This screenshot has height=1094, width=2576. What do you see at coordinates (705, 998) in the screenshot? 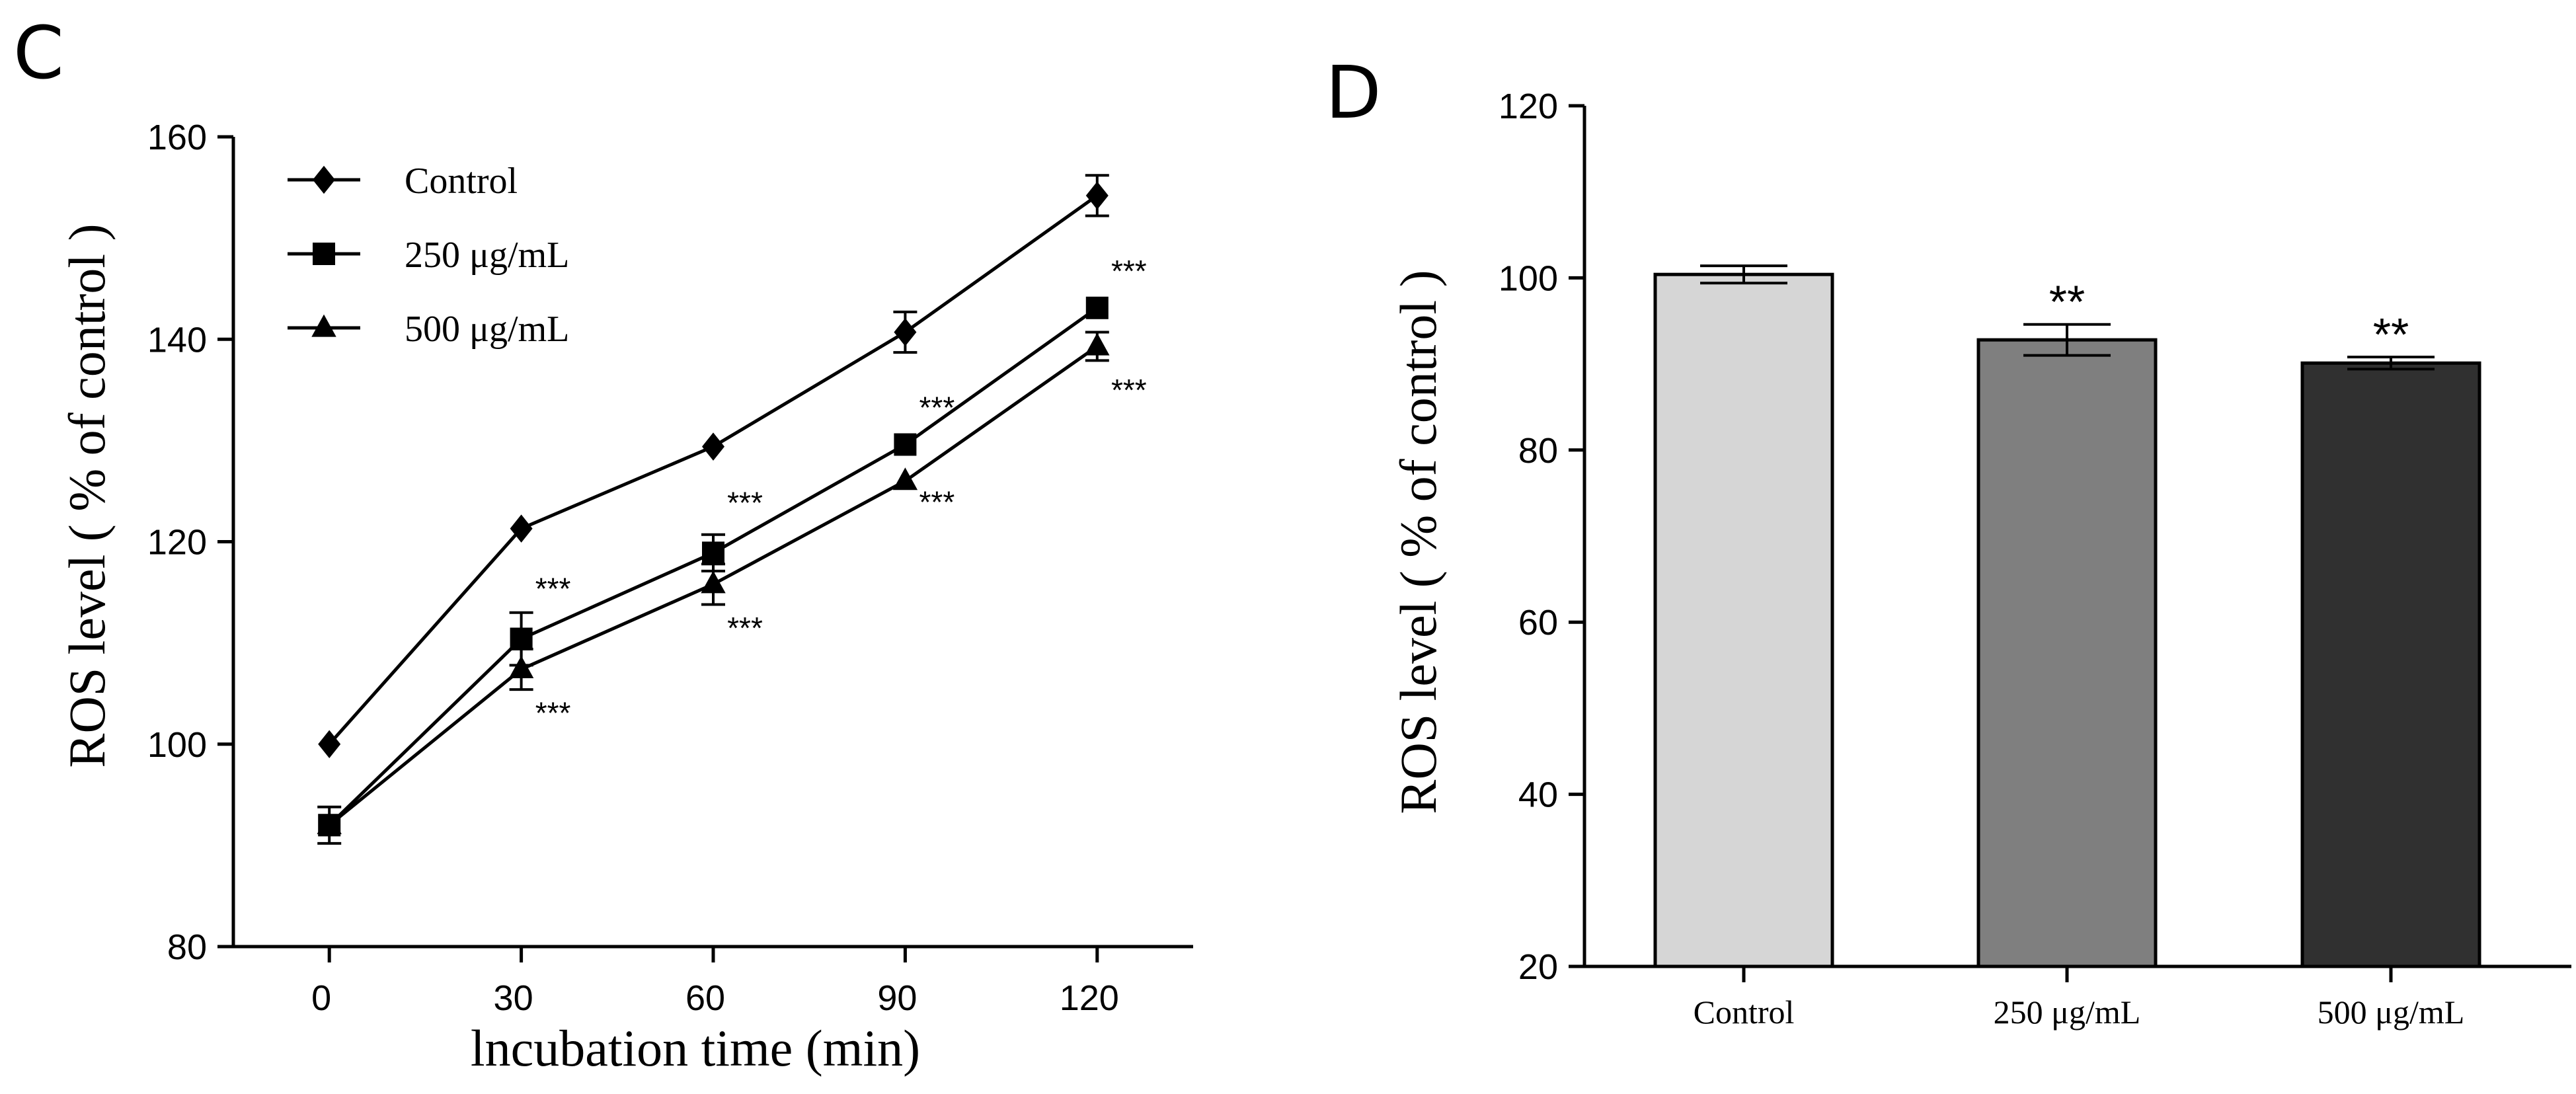
I see `x-tick-label: 60` at bounding box center [705, 998].